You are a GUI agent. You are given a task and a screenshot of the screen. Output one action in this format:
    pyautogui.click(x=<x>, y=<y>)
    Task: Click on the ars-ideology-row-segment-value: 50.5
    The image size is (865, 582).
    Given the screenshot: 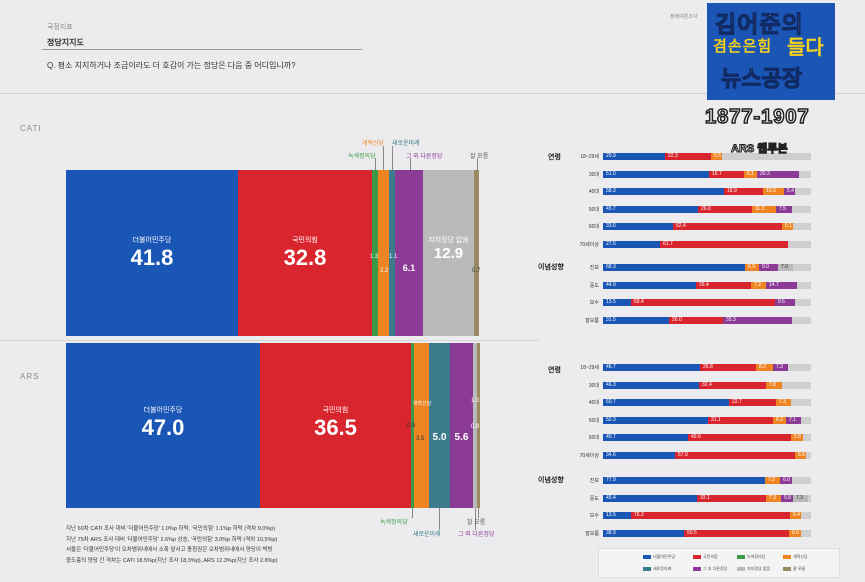 What is the action you would take?
    pyautogui.click(x=692, y=532)
    